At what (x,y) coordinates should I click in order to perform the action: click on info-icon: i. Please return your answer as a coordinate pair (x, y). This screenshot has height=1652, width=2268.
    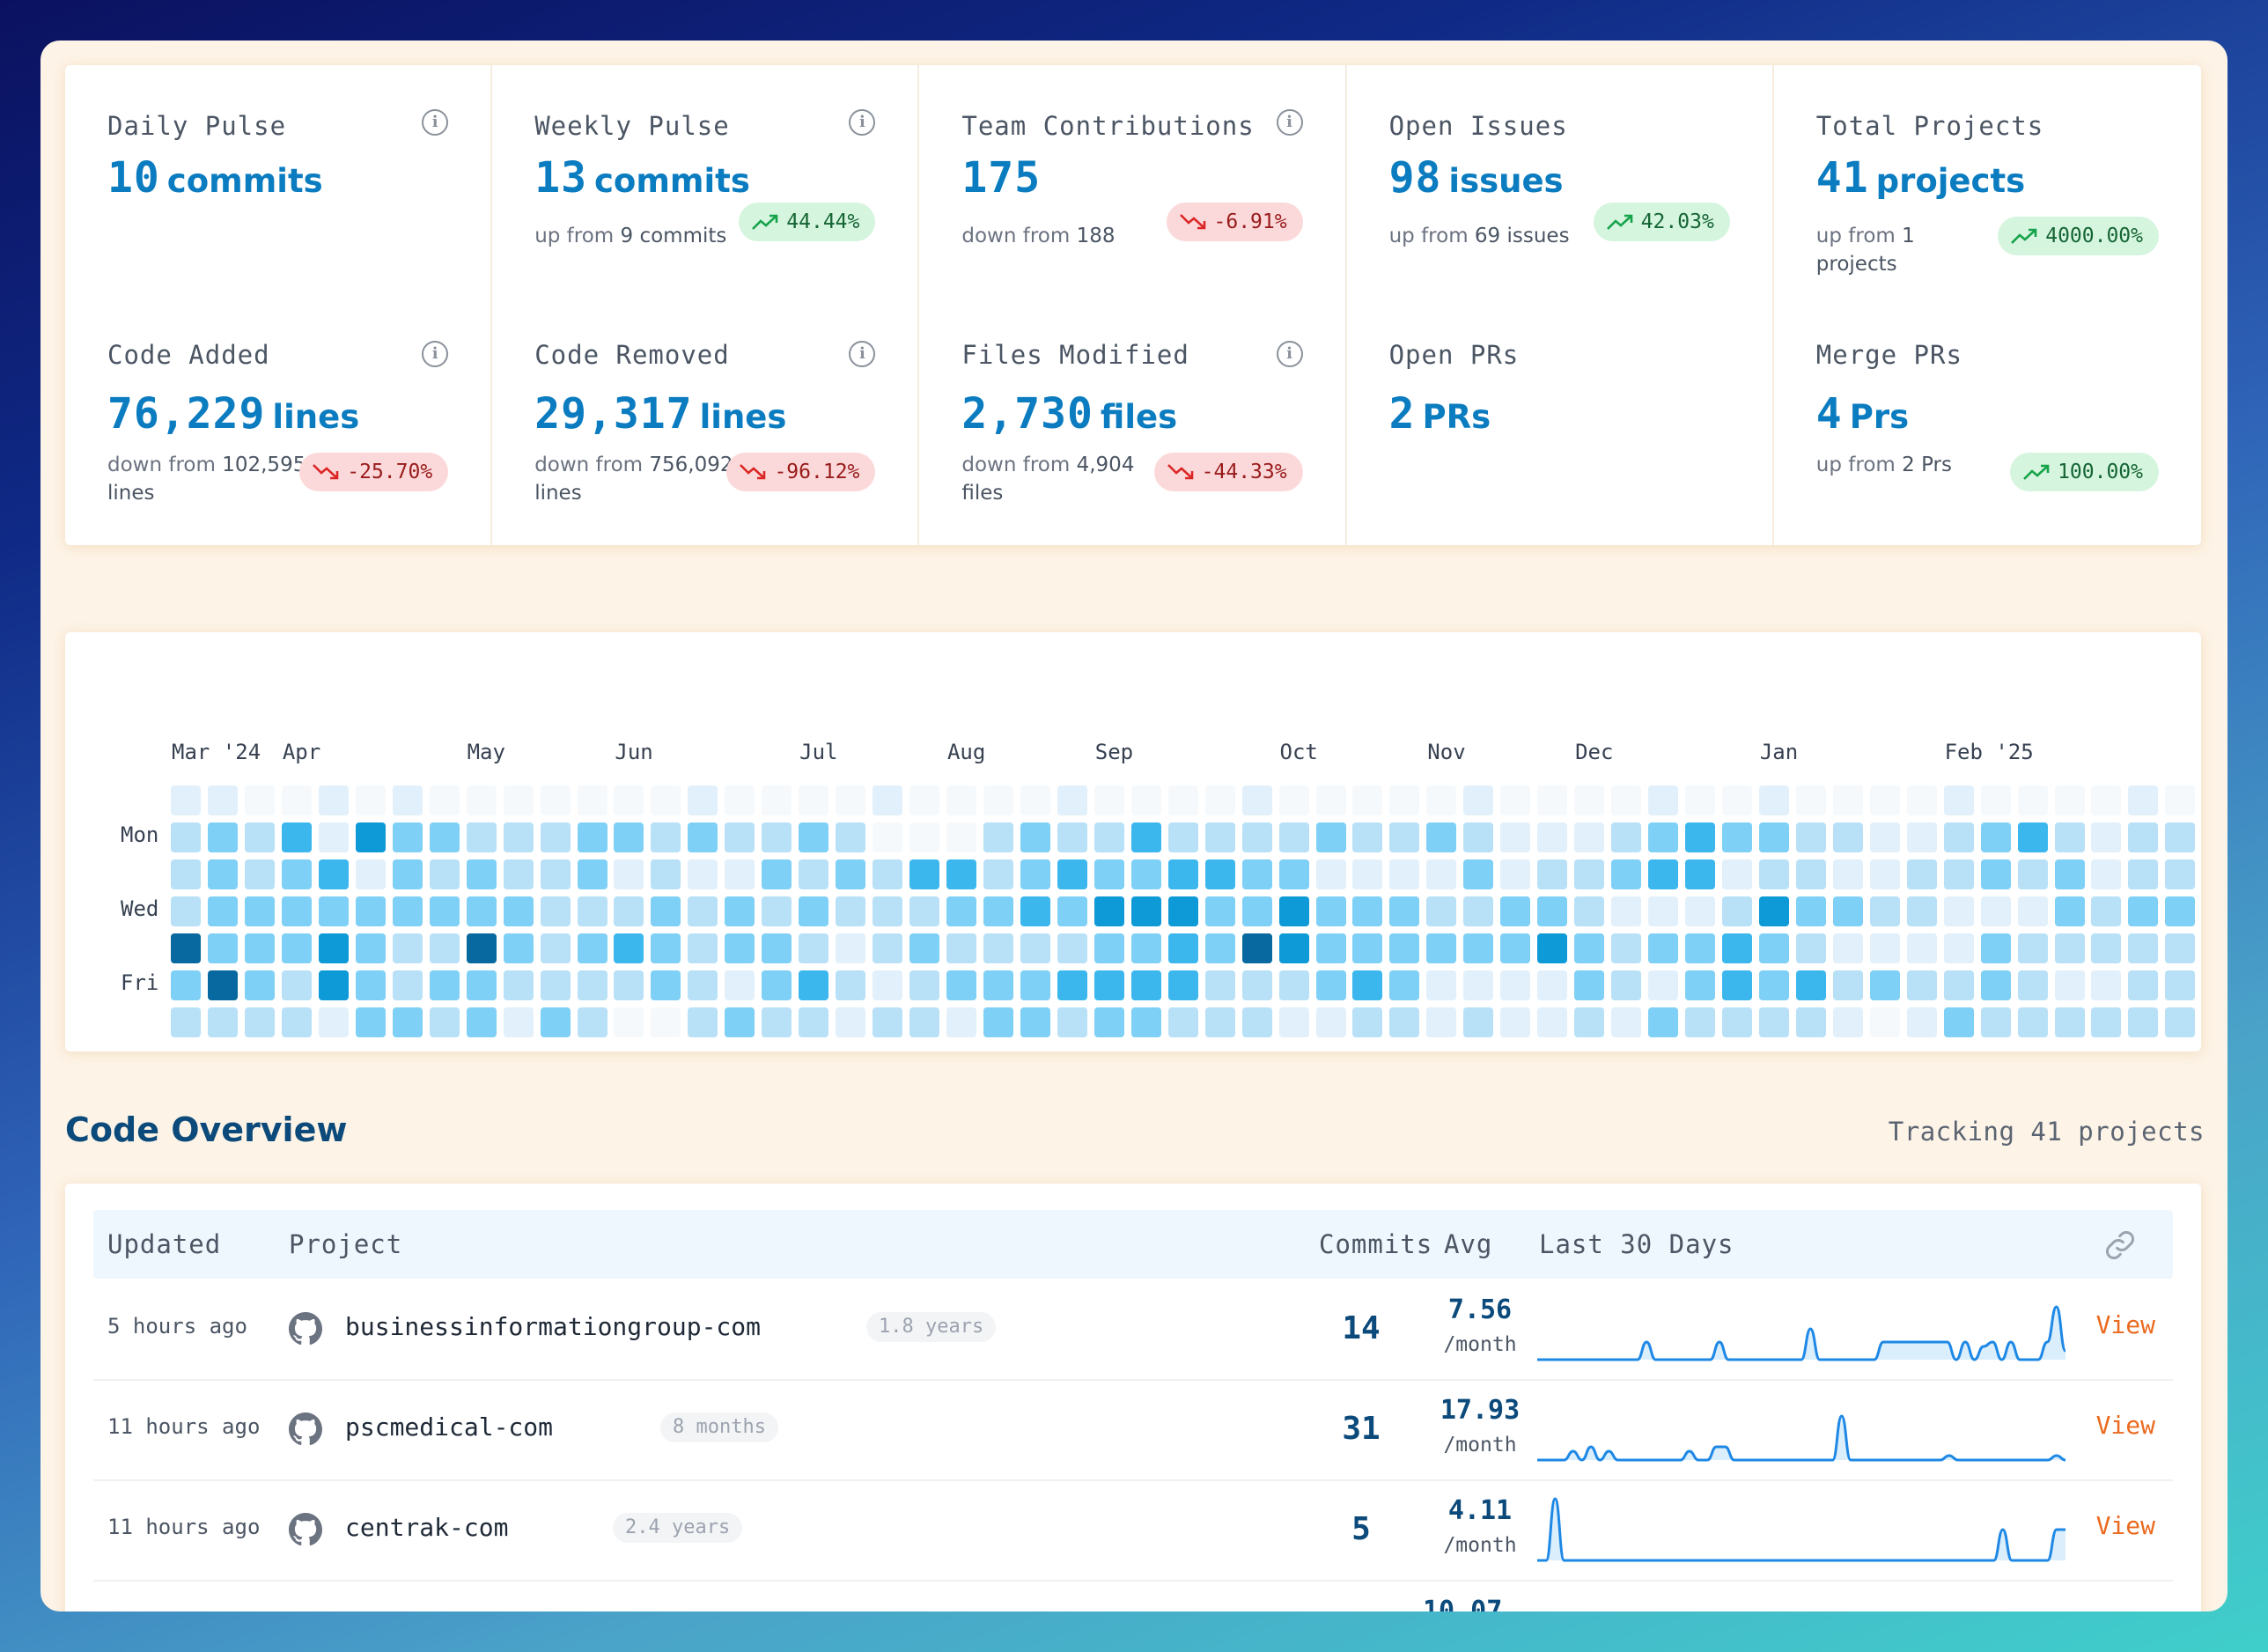
    Looking at the image, I should click on (862, 122).